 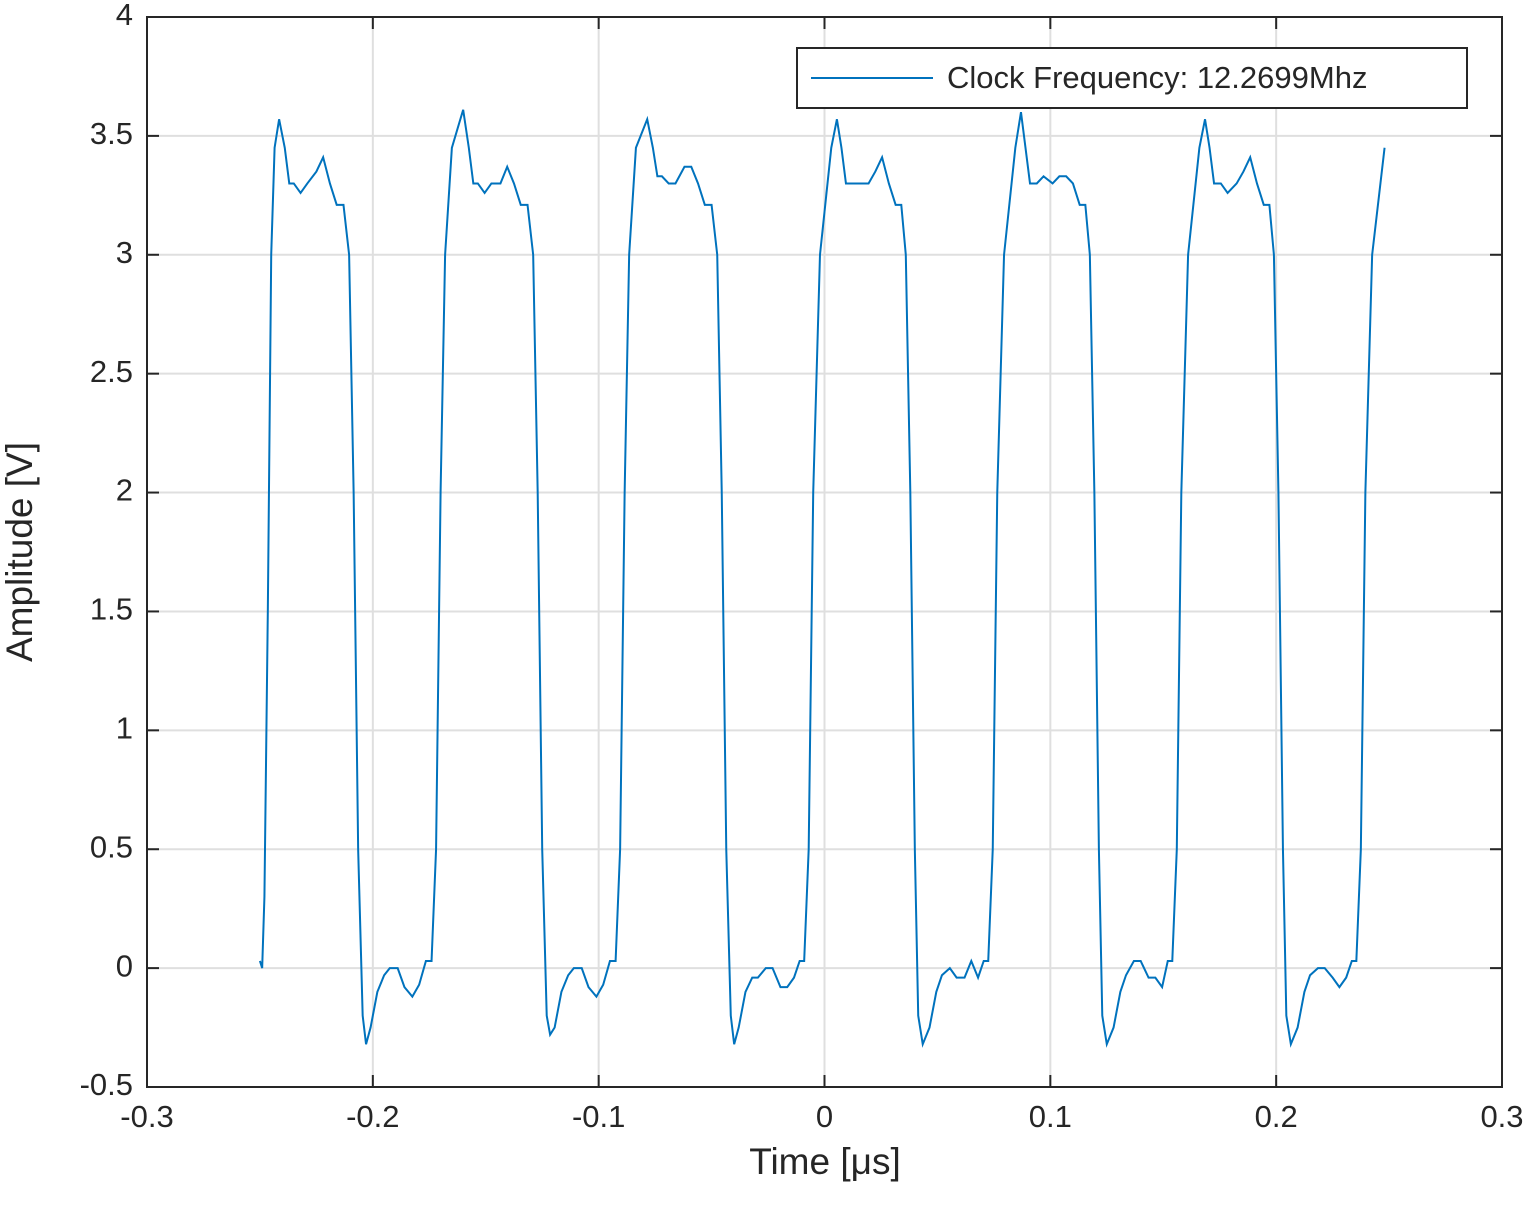 What do you see at coordinates (124, 728) in the screenshot?
I see `y-tick-label: 1` at bounding box center [124, 728].